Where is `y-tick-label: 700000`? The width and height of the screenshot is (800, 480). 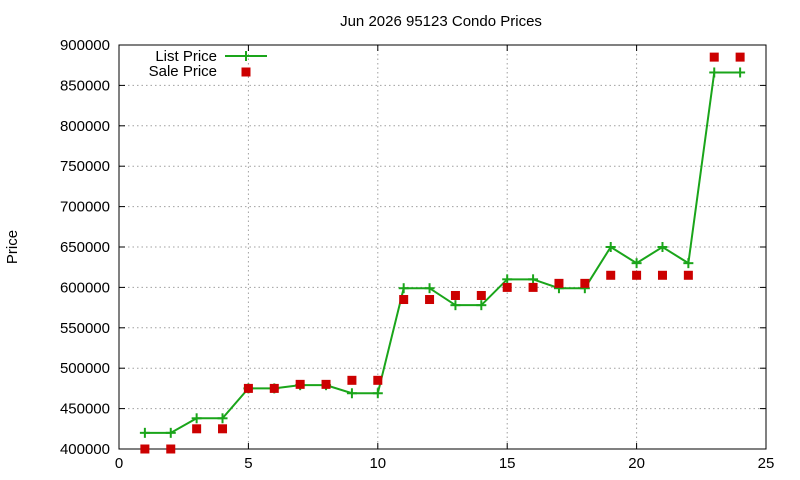 y-tick-label: 700000 is located at coordinates (85, 207).